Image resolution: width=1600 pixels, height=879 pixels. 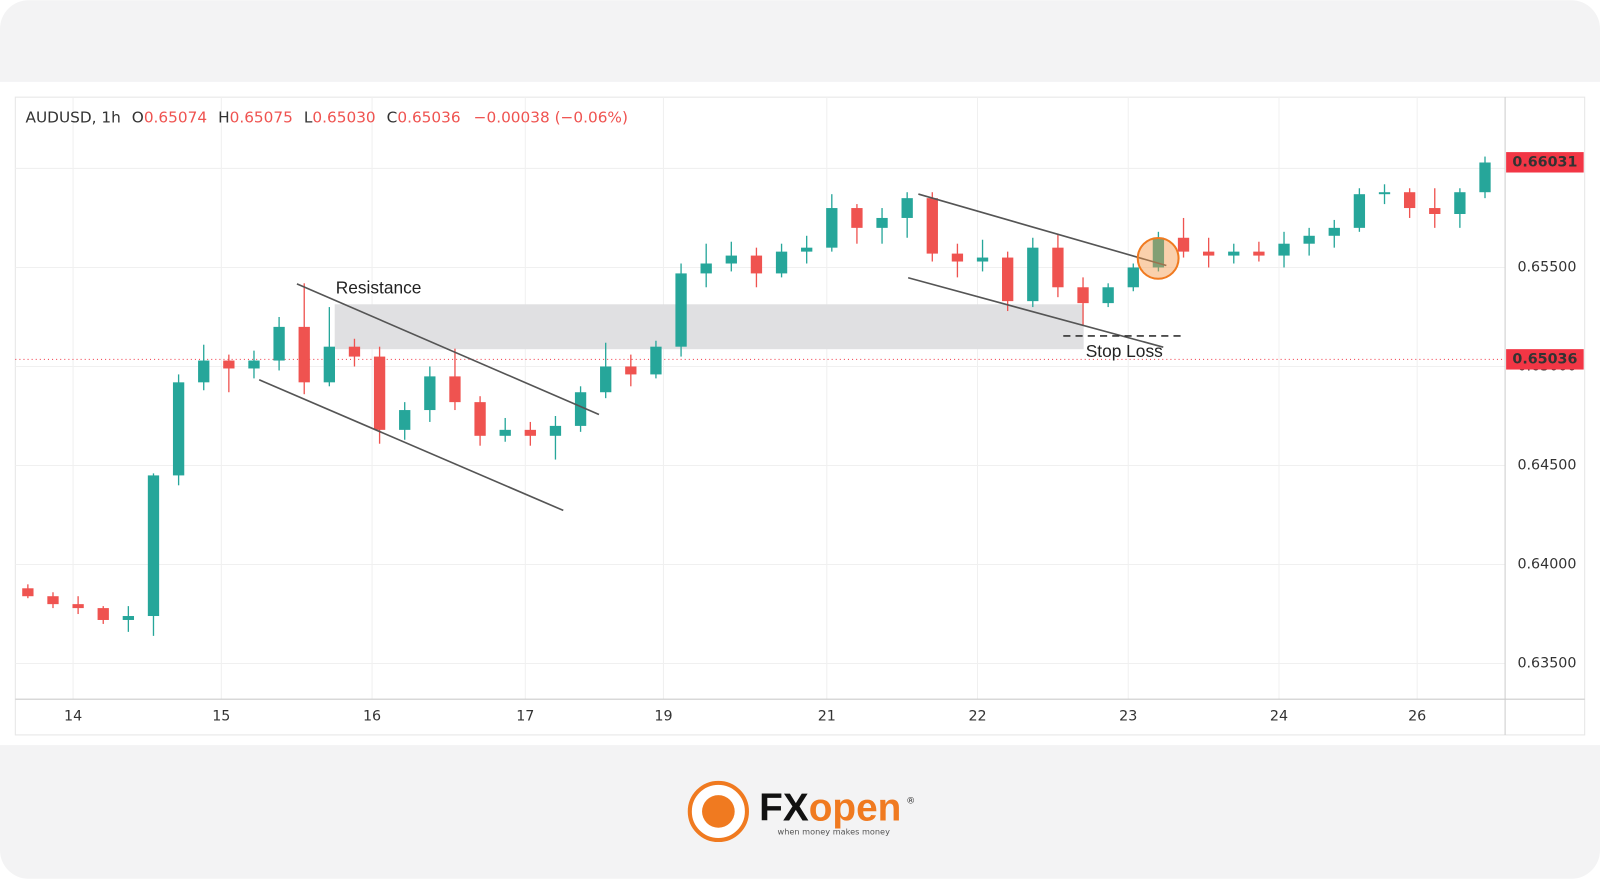 What do you see at coordinates (224, 117) in the screenshot?
I see `label: H` at bounding box center [224, 117].